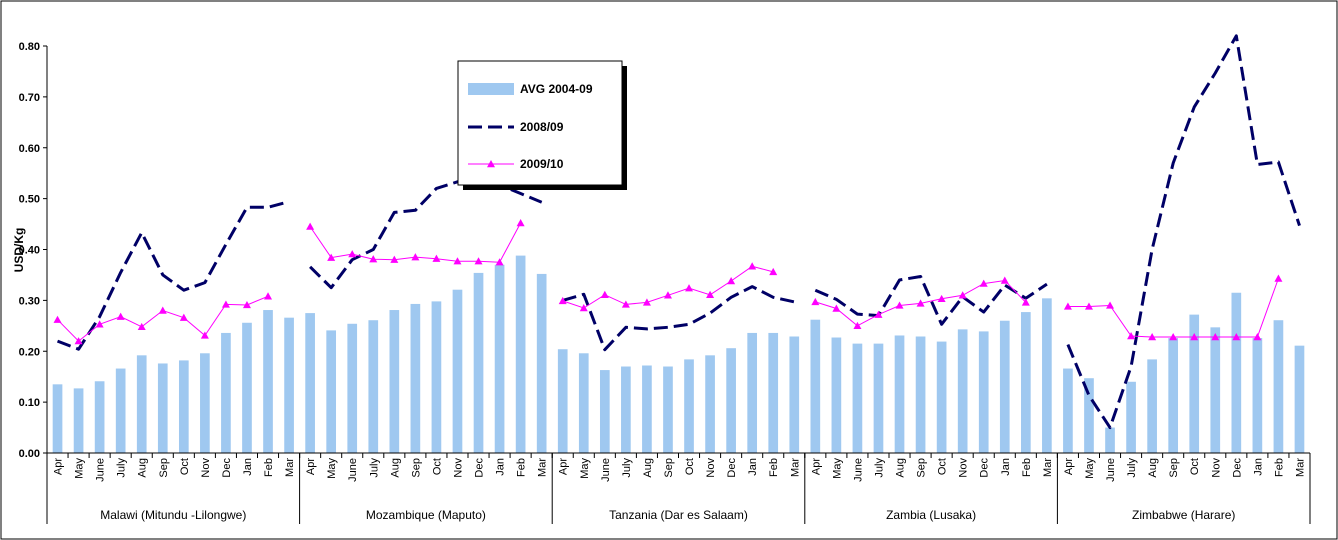 The height and width of the screenshot is (540, 1338). I want to click on y-tick-label: 0.00, so click(29, 454).